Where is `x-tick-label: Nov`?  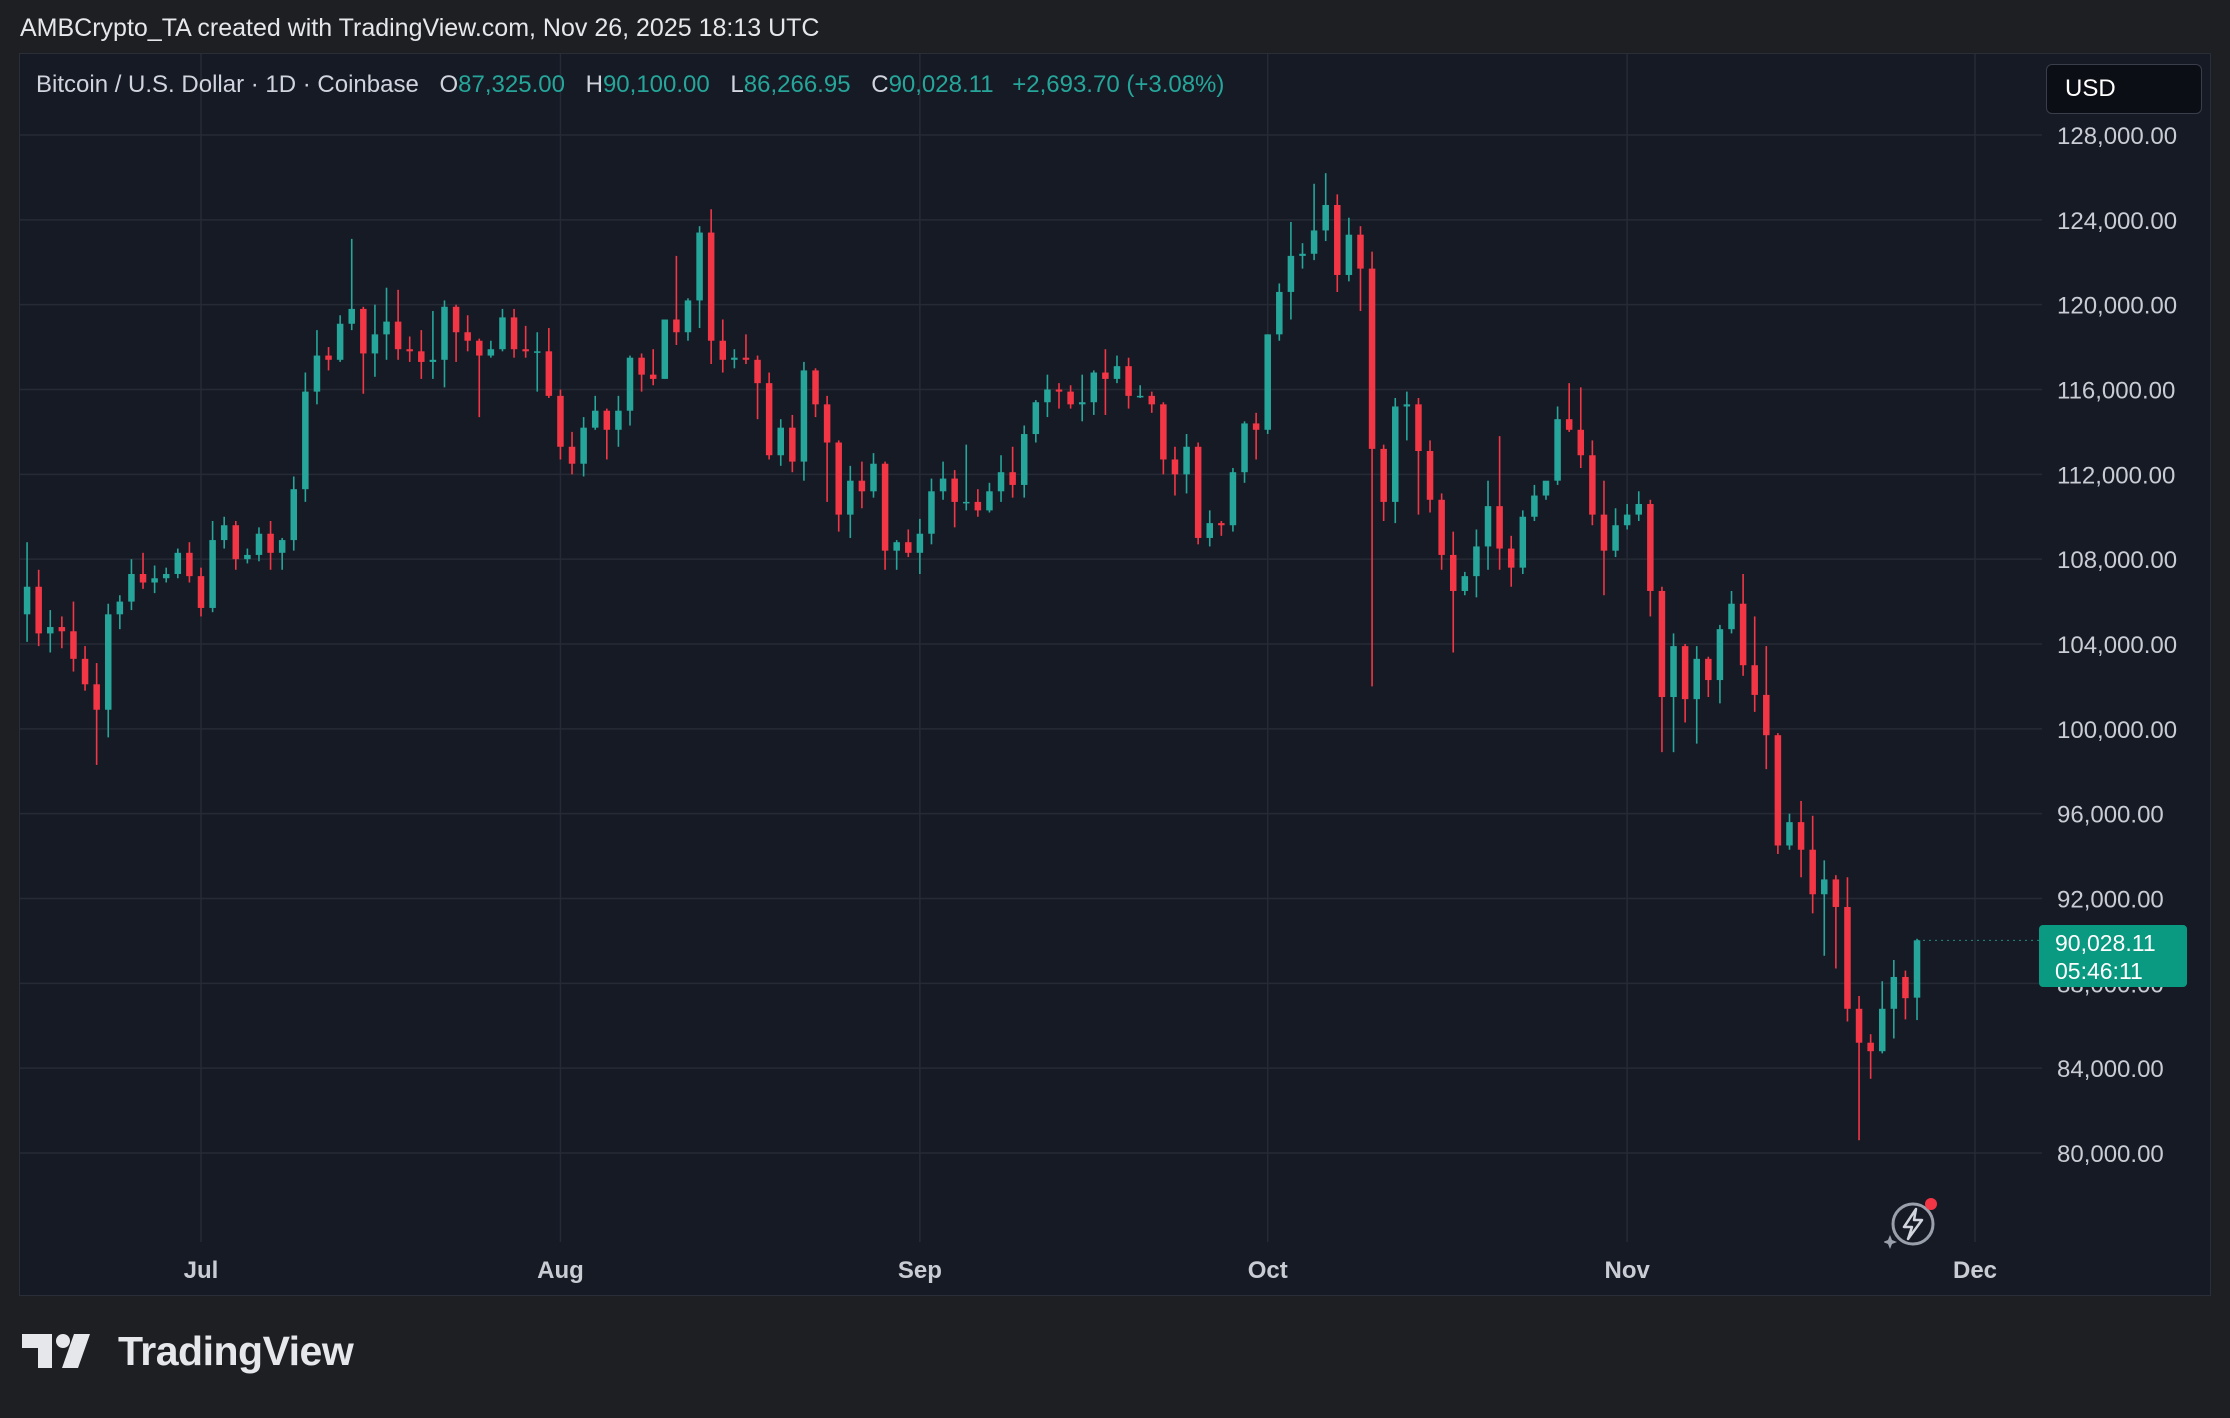
x-tick-label: Nov is located at coordinates (1627, 1270).